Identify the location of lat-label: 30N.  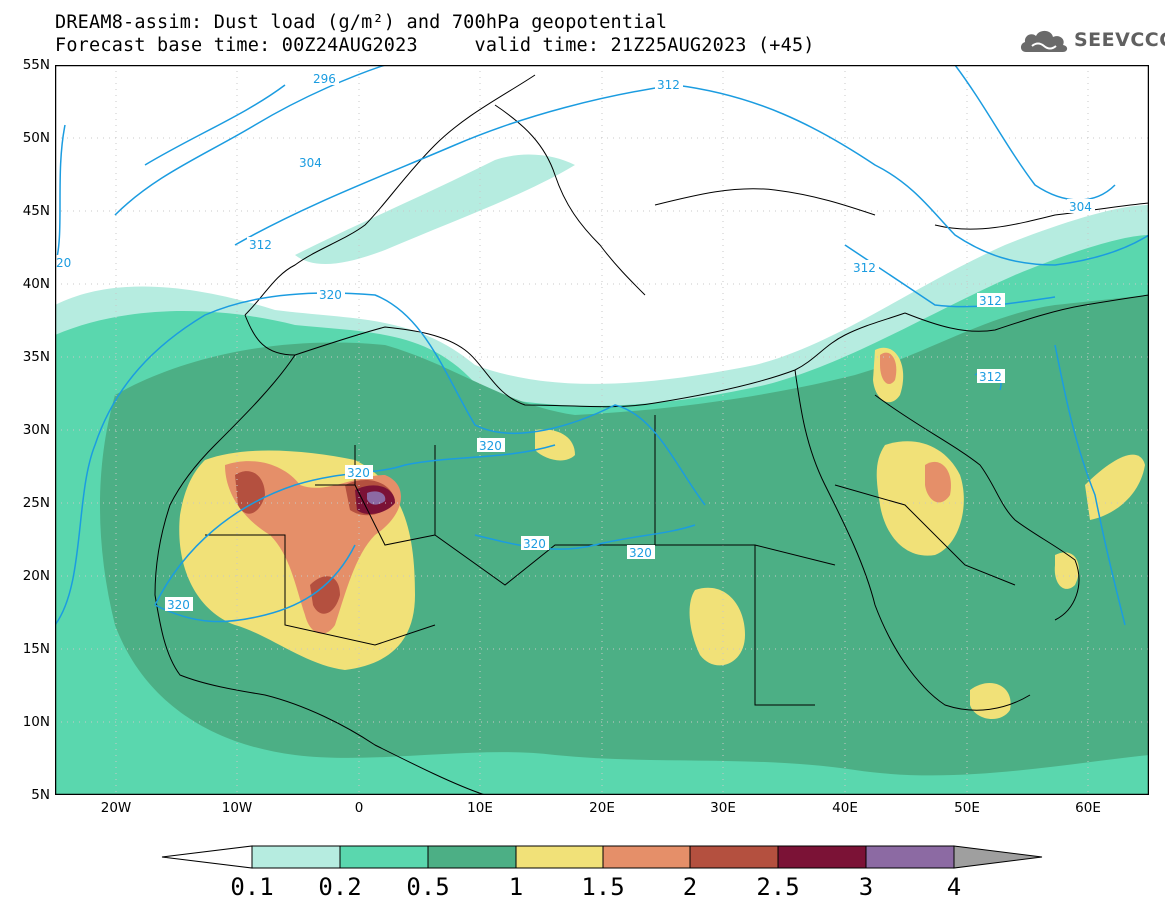
(36, 430).